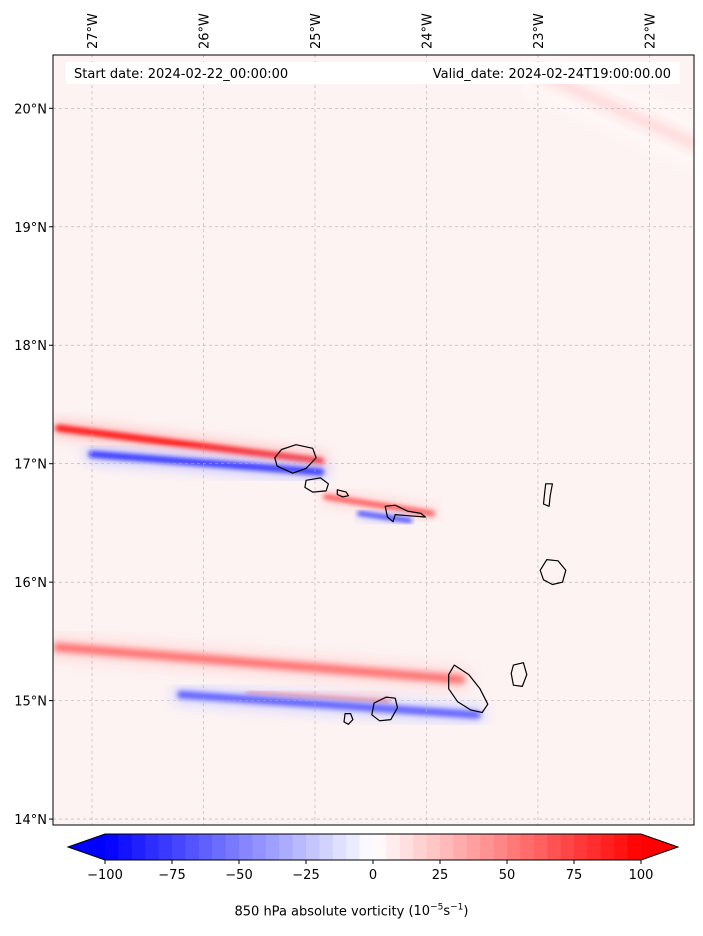 This screenshot has width=703, height=936. What do you see at coordinates (181, 74) in the screenshot?
I see `start-date-text: Start date: 2024-02-22_00:00:00` at bounding box center [181, 74].